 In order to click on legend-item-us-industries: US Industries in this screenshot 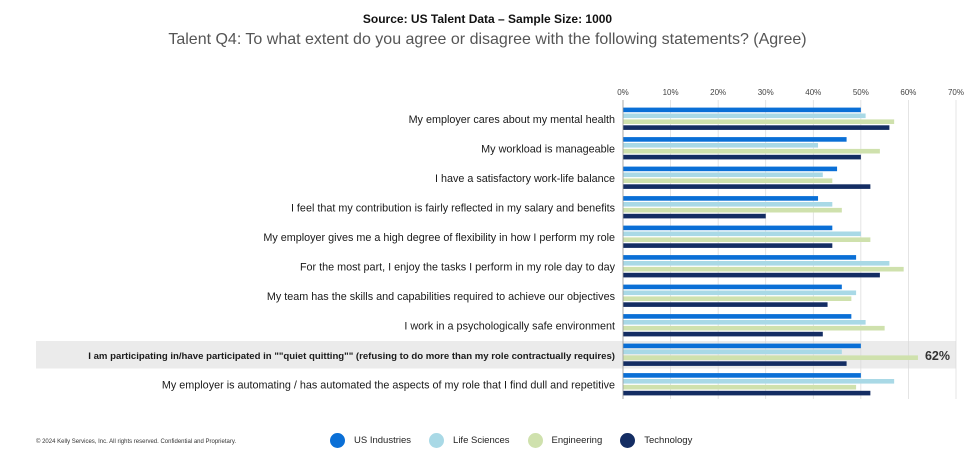, I will do `click(370, 440)`.